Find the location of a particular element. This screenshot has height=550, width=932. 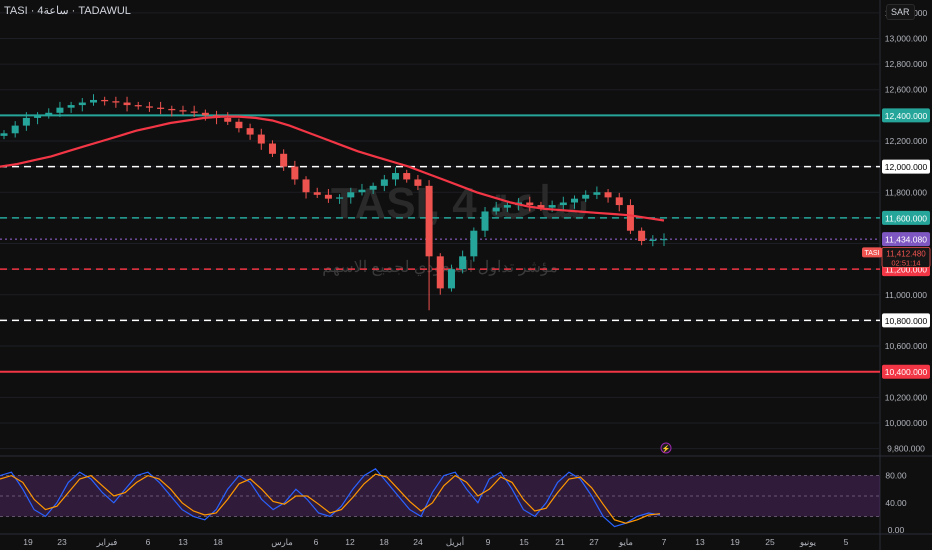

time-axis-label: مارس is located at coordinates (282, 542).